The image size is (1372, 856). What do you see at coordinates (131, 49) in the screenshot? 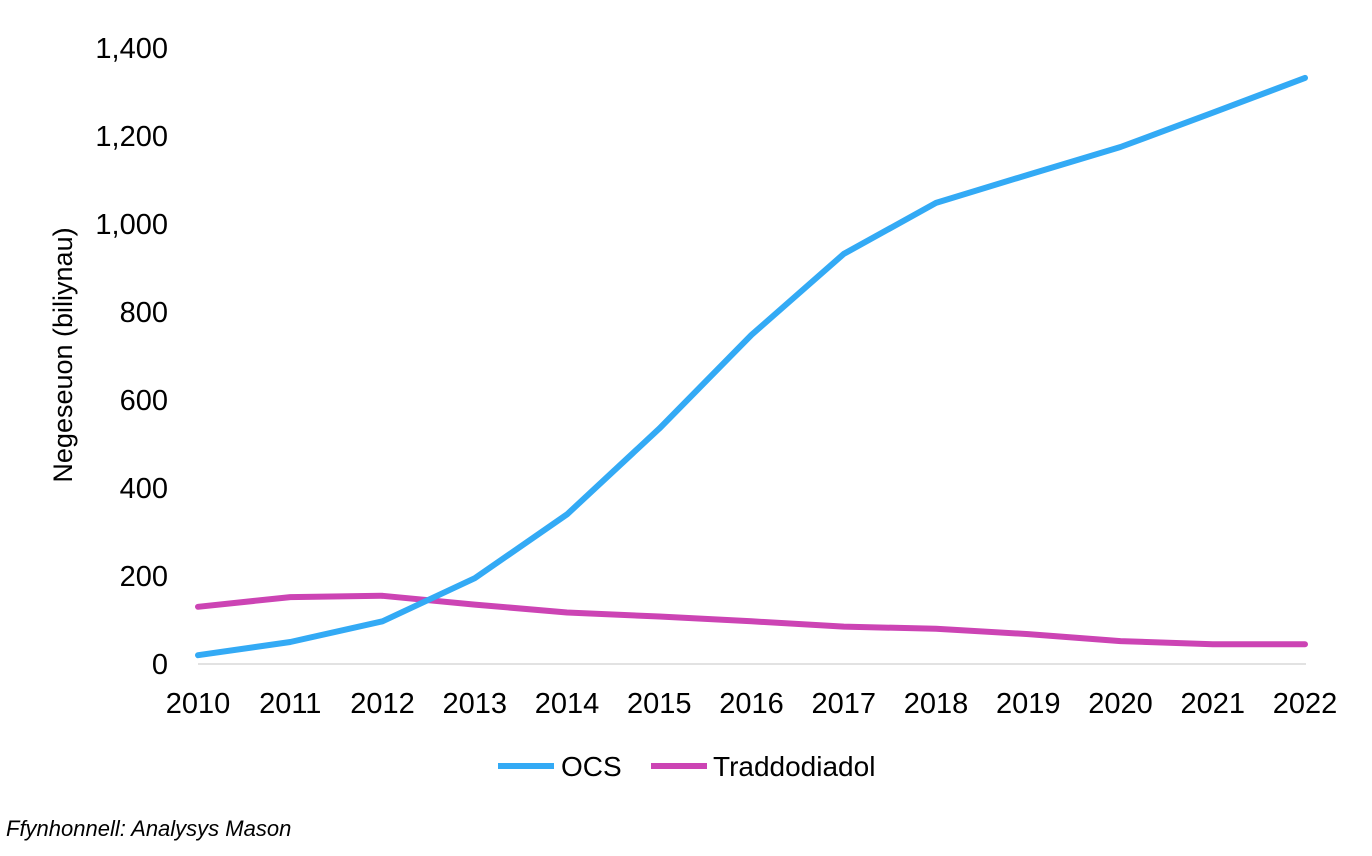
I see `y-tick-label: 1,400` at bounding box center [131, 49].